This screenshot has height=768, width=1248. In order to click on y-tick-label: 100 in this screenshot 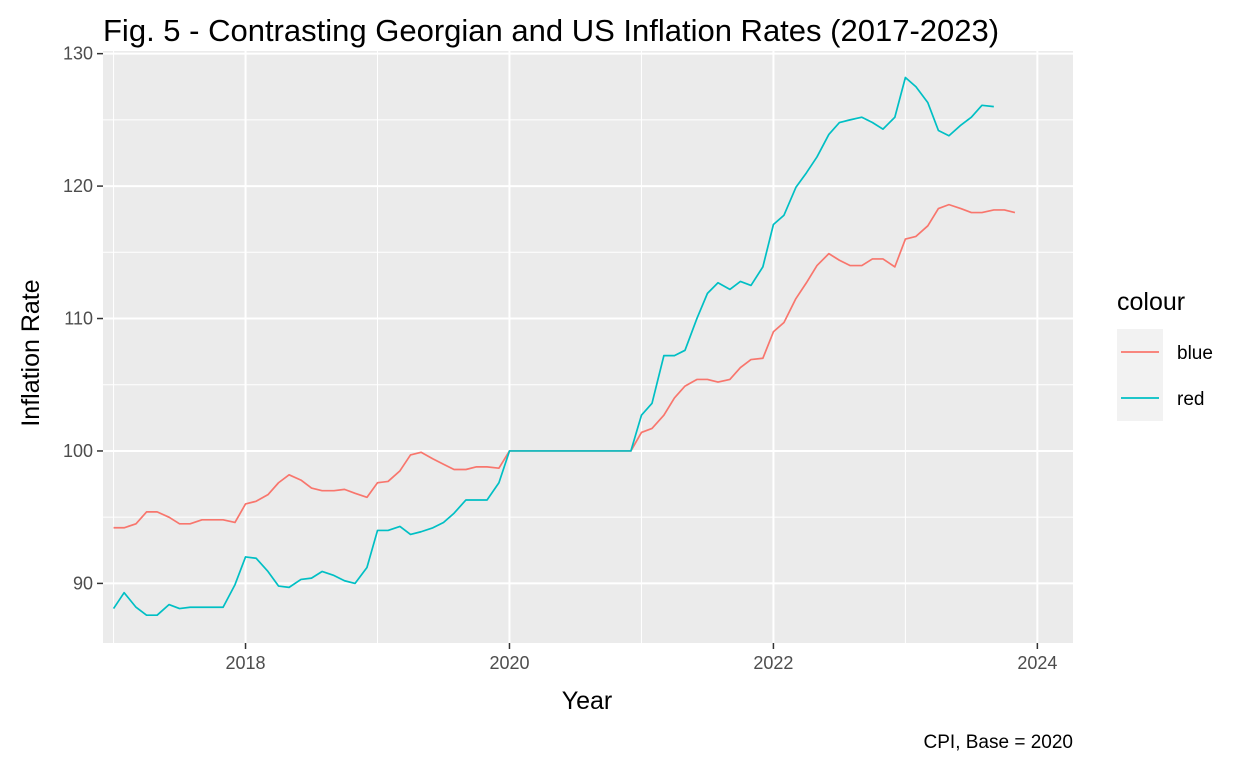, I will do `click(78, 451)`.